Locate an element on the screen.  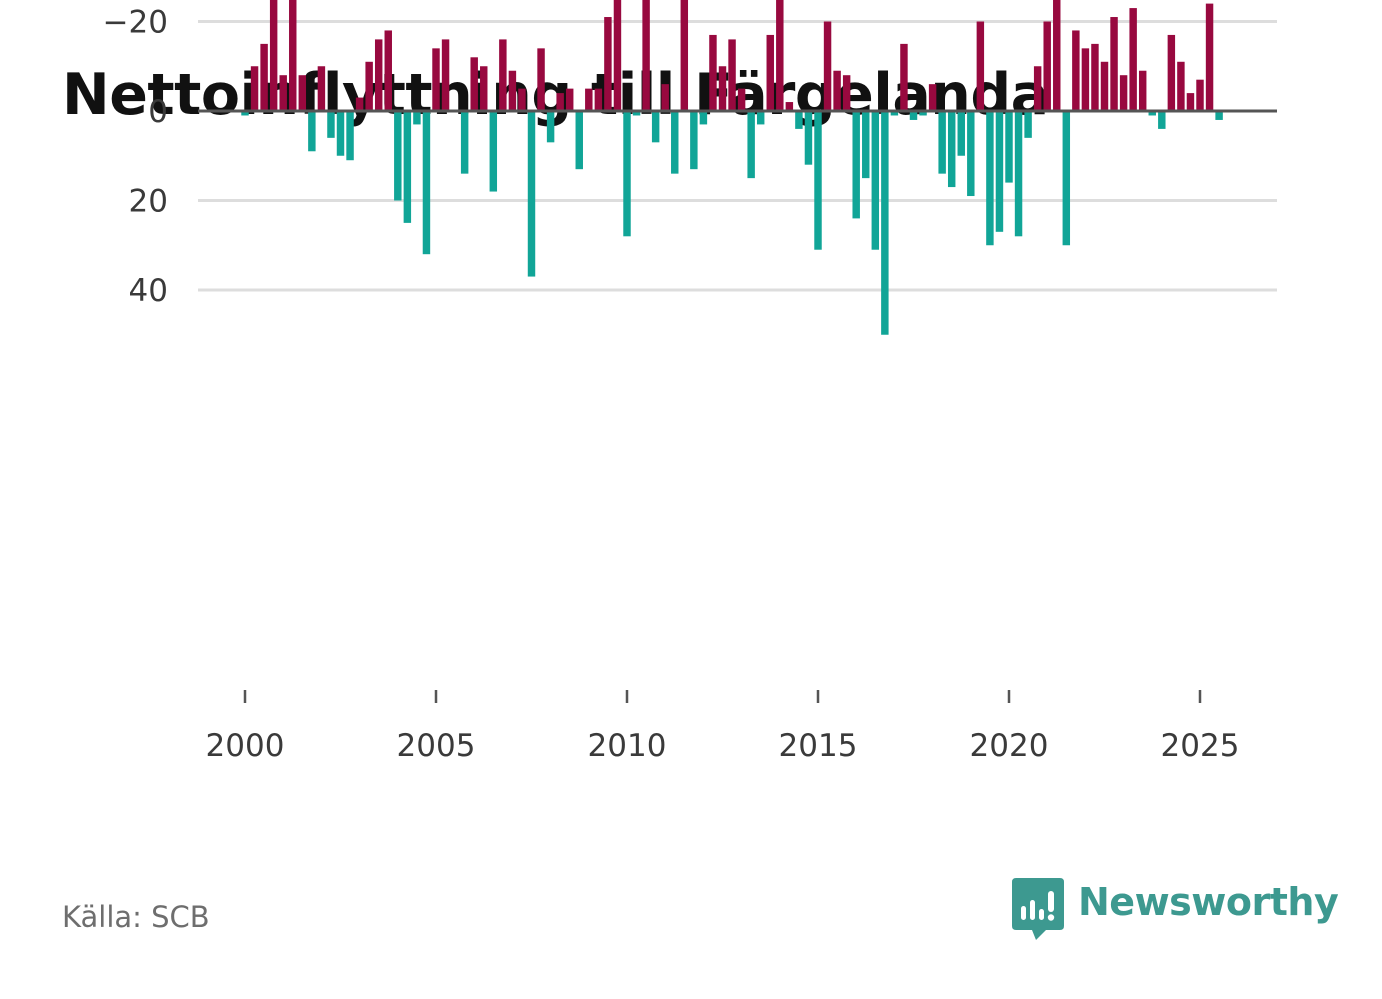
y-tick-label: 0 is located at coordinates (158, 112).